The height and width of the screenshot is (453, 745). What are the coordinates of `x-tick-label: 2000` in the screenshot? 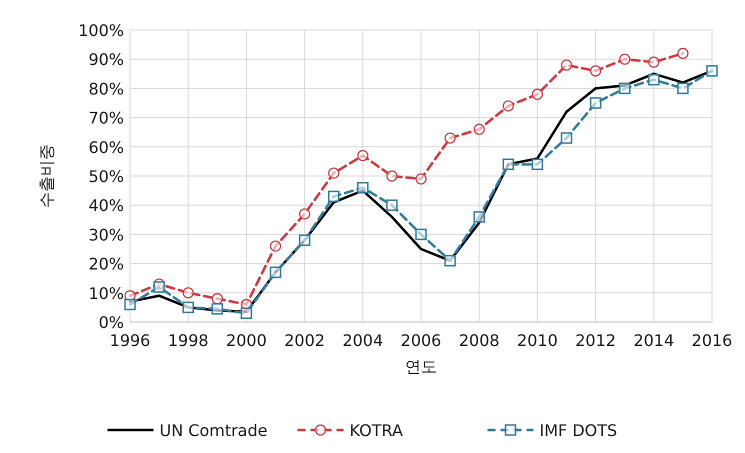 It's located at (246, 340).